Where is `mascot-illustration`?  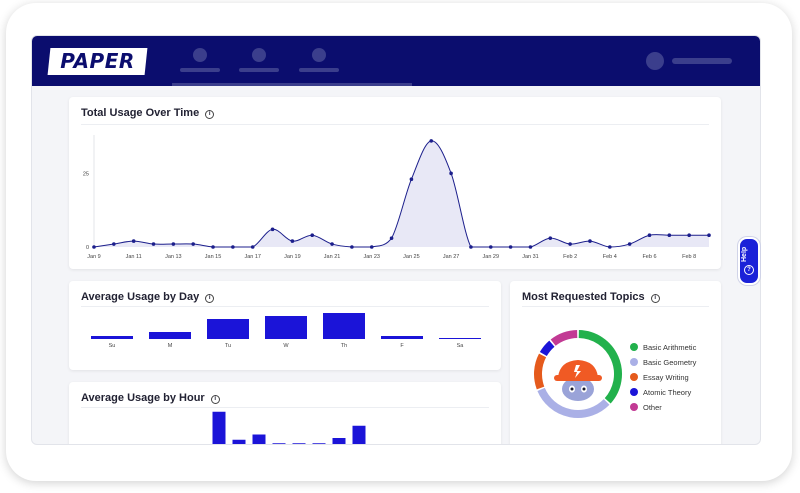 mascot-illustration is located at coordinates (578, 376).